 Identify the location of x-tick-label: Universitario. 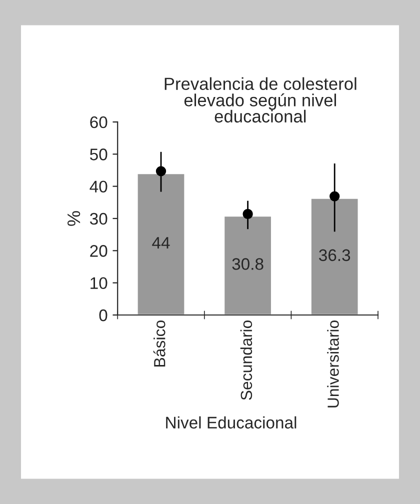
(333, 364).